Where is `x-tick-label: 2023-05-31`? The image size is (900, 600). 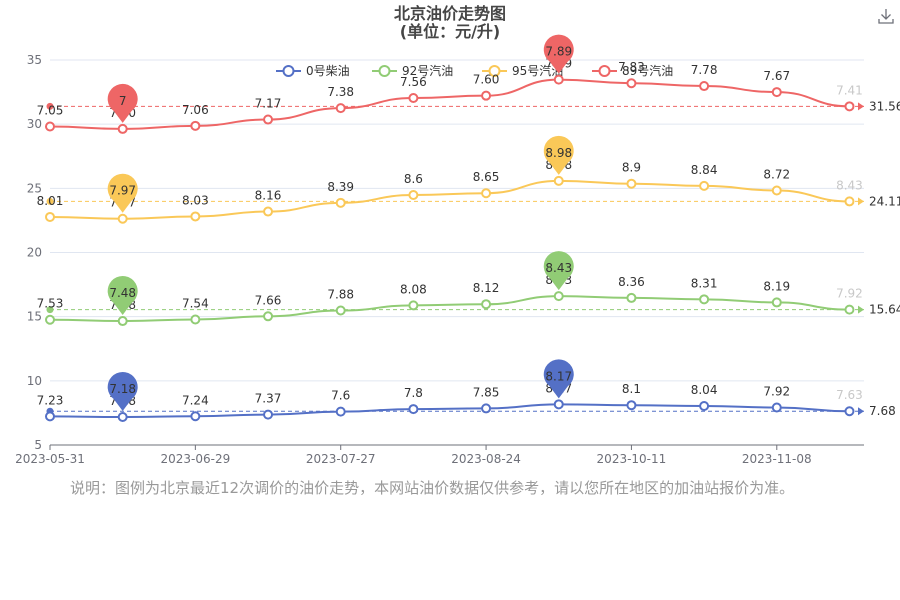
x-tick-label: 2023-05-31 is located at coordinates (50, 459).